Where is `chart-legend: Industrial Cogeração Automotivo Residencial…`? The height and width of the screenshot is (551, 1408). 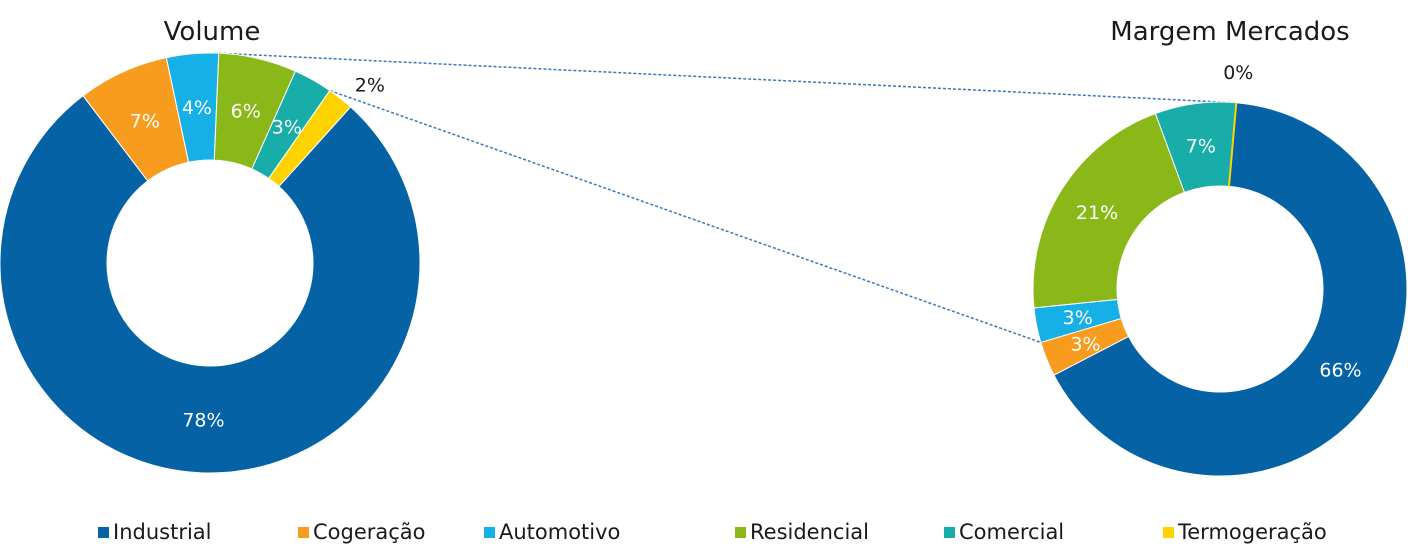
chart-legend: Industrial Cogeração Automotivo Residencial… is located at coordinates (712, 532).